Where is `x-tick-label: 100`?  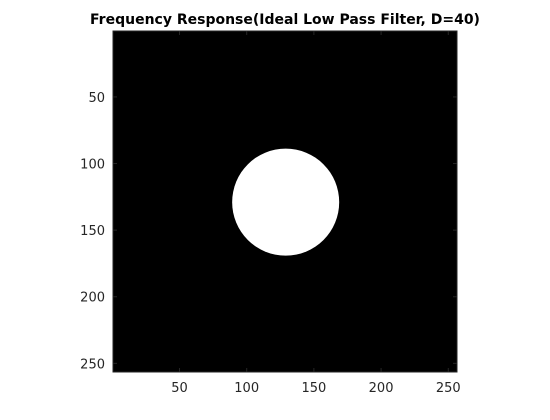 x-tick-label: 100 is located at coordinates (246, 388).